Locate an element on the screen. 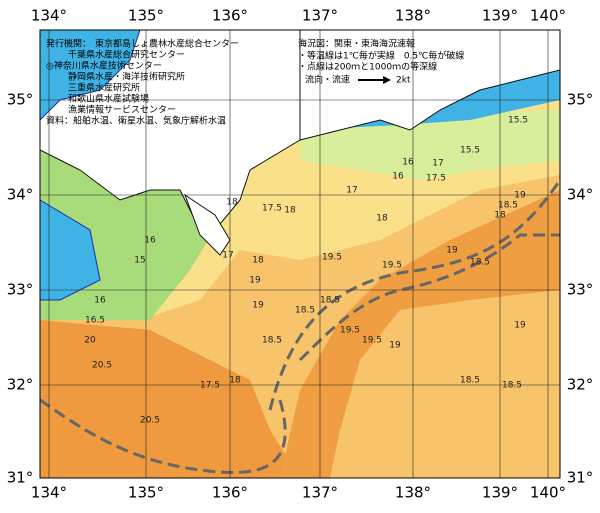 The width and height of the screenshot is (600, 513). publisher-line: 静岡県水産・海洋技術研究所 is located at coordinates (126, 77).